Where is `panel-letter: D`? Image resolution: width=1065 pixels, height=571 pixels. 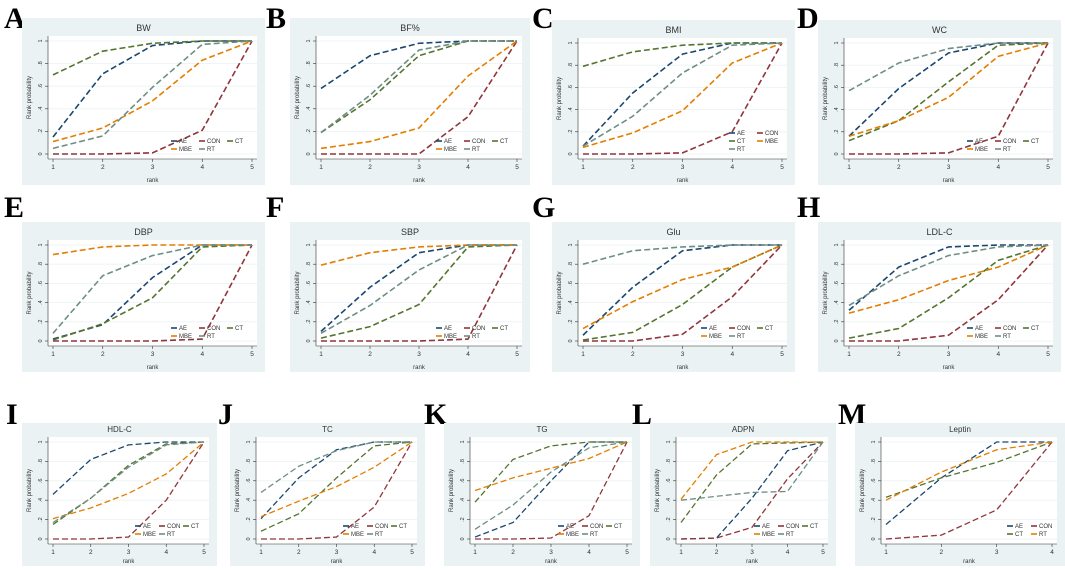 panel-letter: D is located at coordinates (808, 18).